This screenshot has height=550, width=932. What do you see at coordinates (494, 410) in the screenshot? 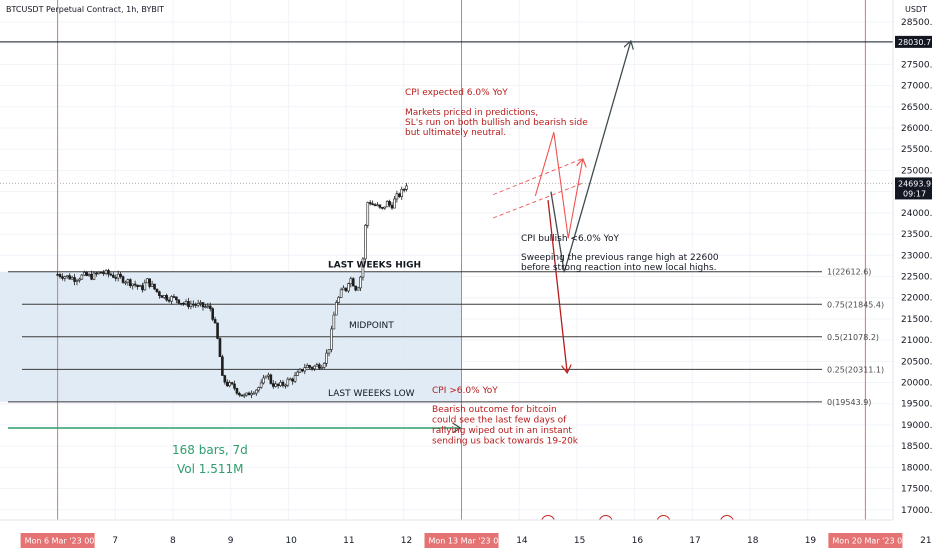
I see `bearish-note-line: Bearish outcome for bitcoin` at bounding box center [494, 410].